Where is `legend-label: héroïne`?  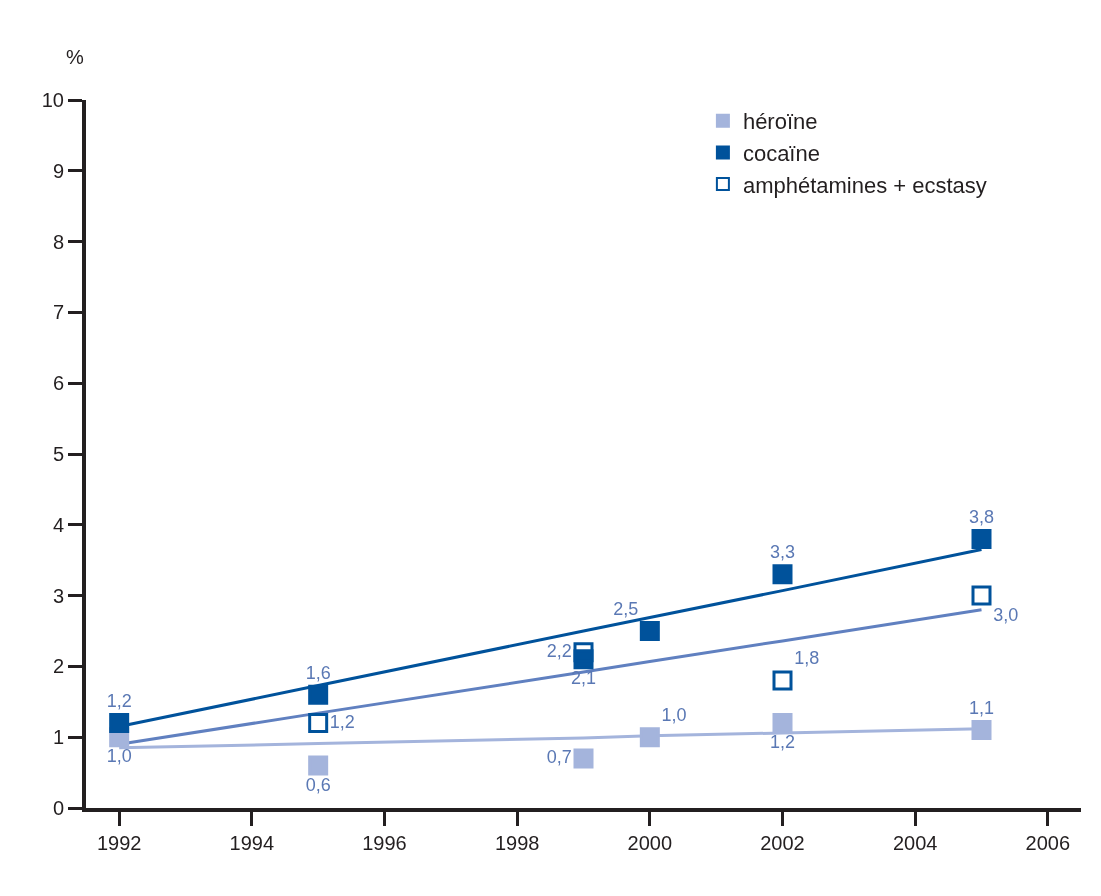
legend-label: héroïne is located at coordinates (780, 122).